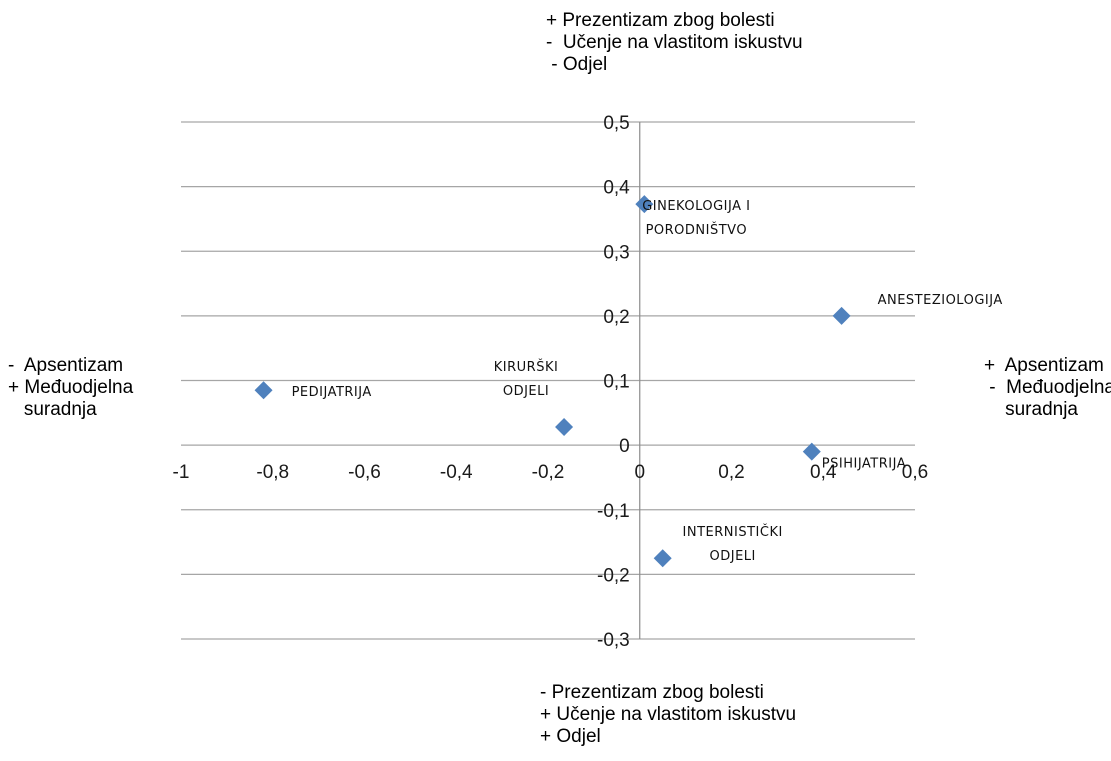 Image resolution: width=1111 pixels, height=761 pixels. I want to click on x-tick-label: 0,4, so click(823, 472).